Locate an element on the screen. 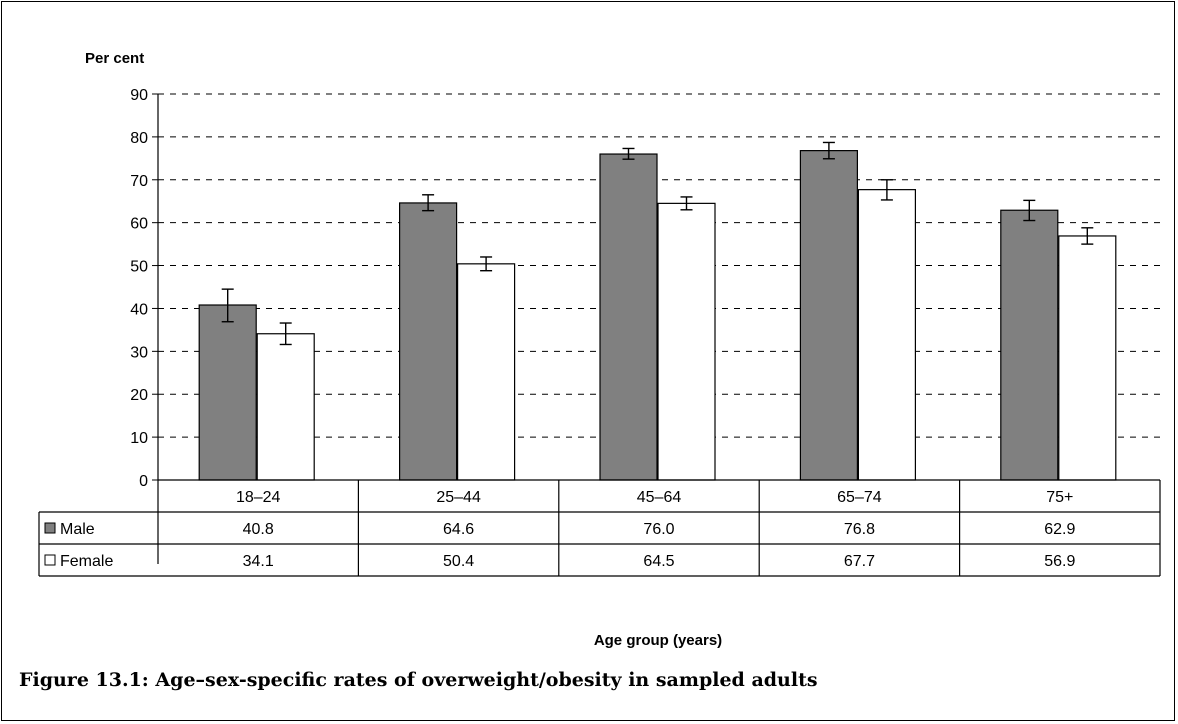  y-tick-label: 50 is located at coordinates (139, 267).